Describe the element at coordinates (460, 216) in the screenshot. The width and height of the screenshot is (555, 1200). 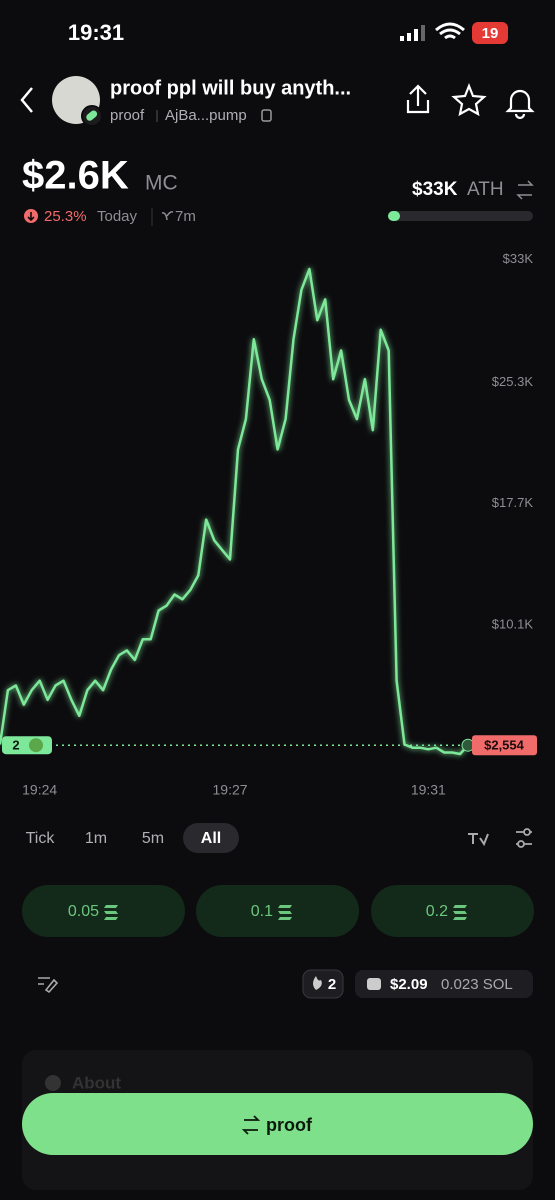
I see `ath-progress-track` at that location.